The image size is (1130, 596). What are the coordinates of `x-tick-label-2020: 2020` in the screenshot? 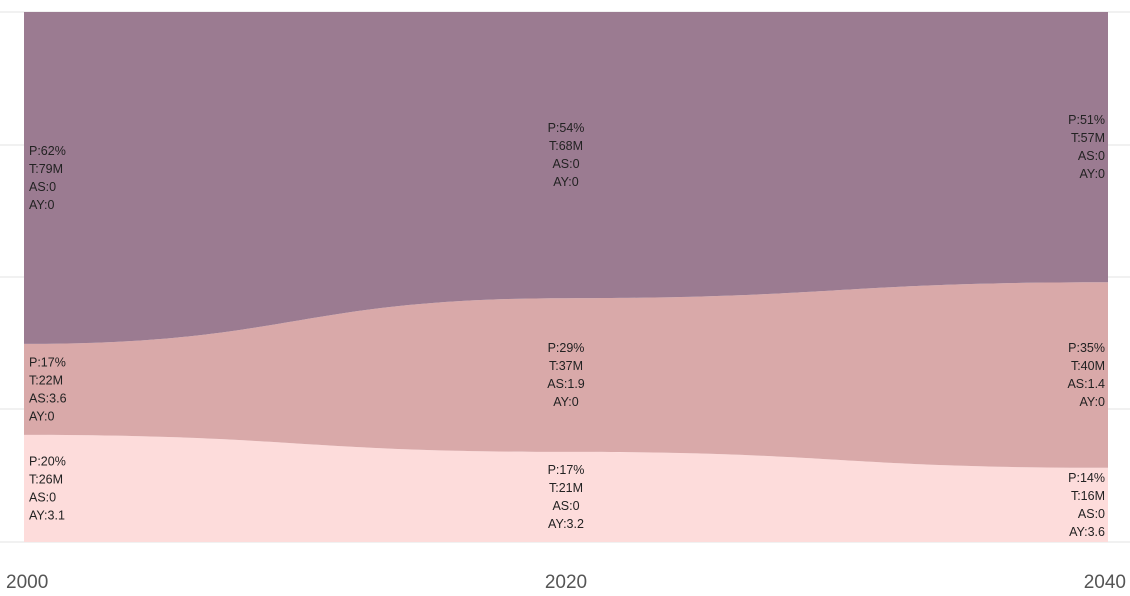 It's located at (566, 582).